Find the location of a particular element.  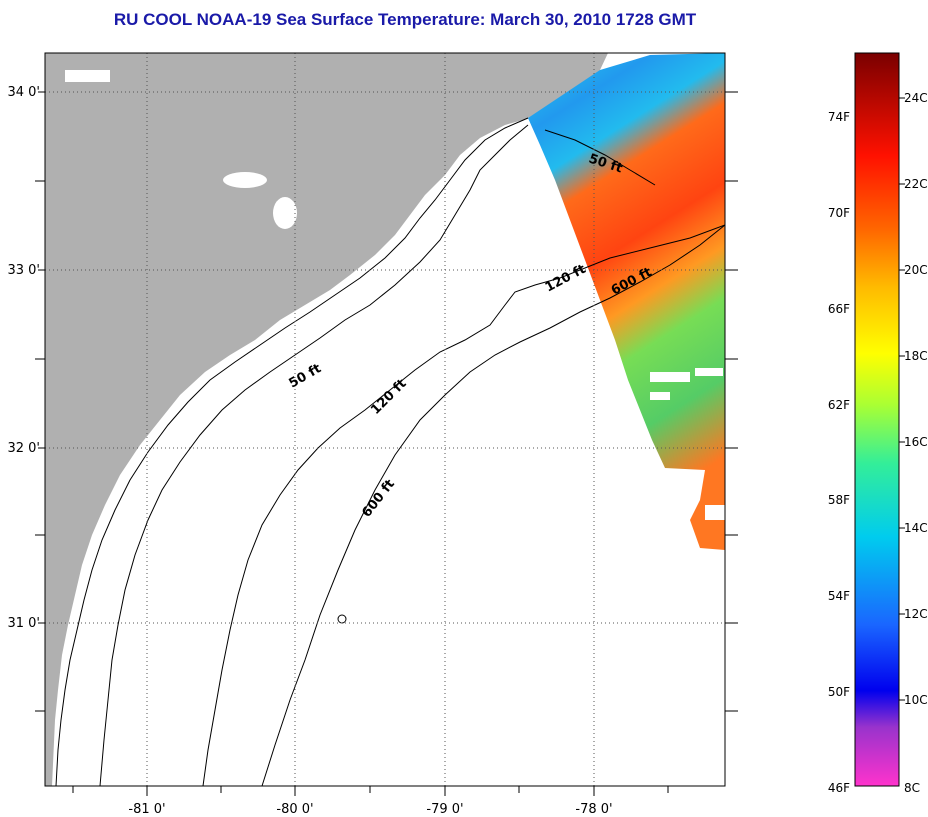

colorbar-c-label: 22C is located at coordinates (916, 184).